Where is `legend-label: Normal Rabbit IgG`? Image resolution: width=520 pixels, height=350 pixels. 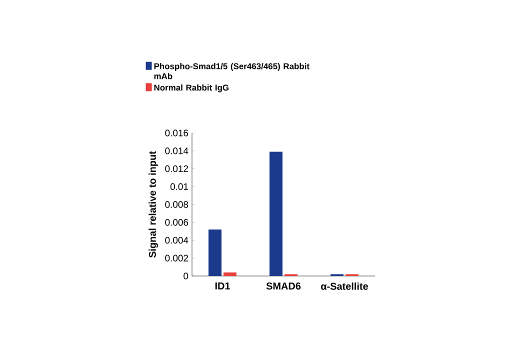 legend-label: Normal Rabbit IgG is located at coordinates (191, 88).